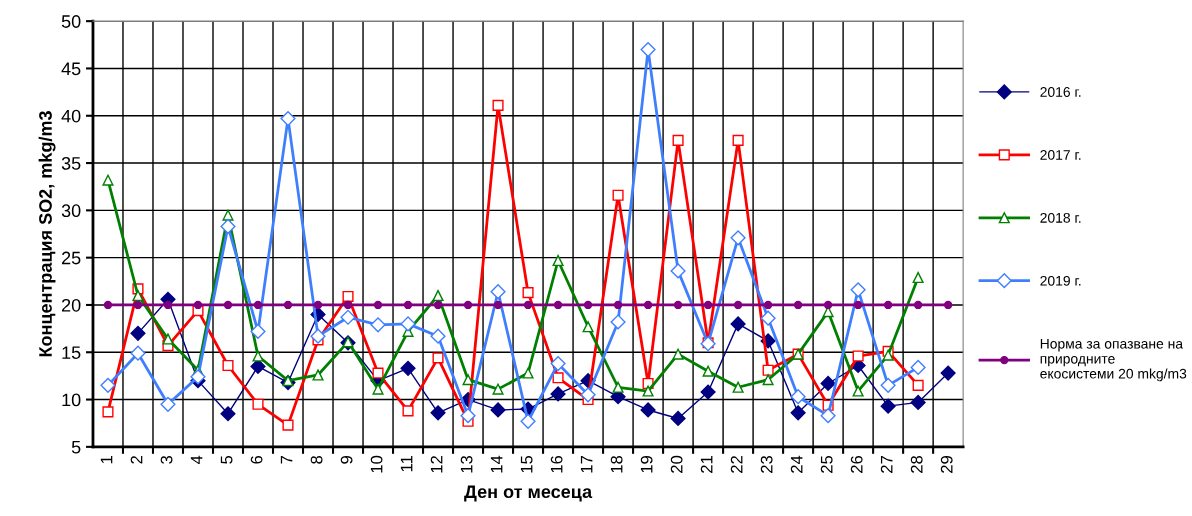  Describe the element at coordinates (406, 464) in the screenshot. I see `x-tick-label: 11` at that location.